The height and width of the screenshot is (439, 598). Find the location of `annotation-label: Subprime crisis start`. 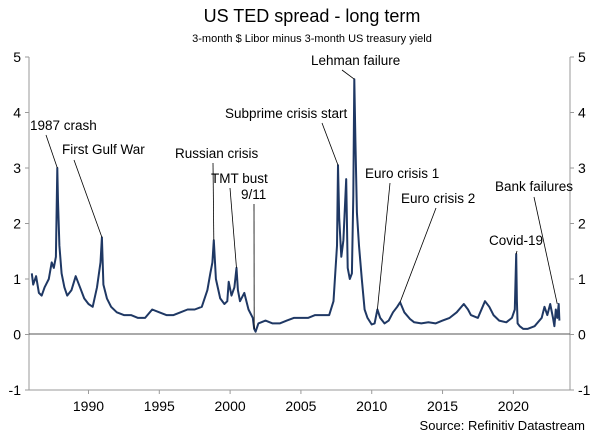

annotation-label: Subprime crisis start is located at coordinates (286, 113).